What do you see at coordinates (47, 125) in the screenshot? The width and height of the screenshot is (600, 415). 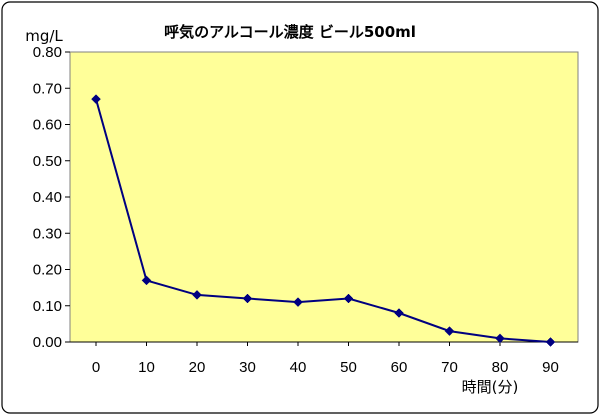 I see `y-tick-label: 0.60` at bounding box center [47, 125].